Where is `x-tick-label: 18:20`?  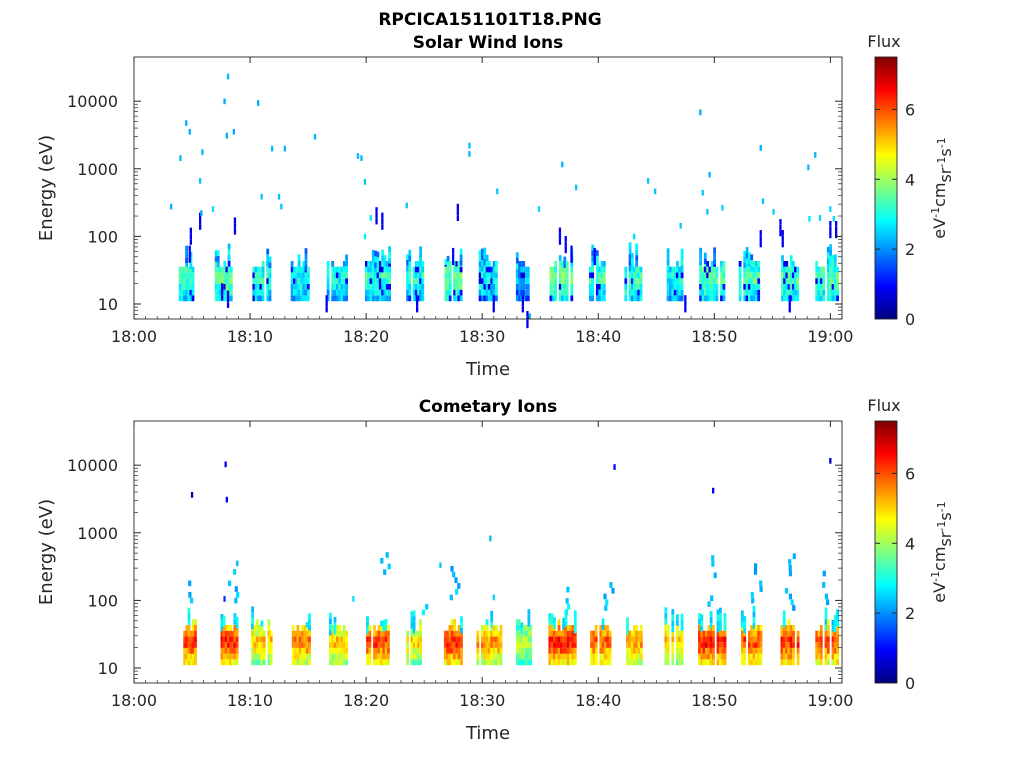 x-tick-label: 18:20 is located at coordinates (366, 336).